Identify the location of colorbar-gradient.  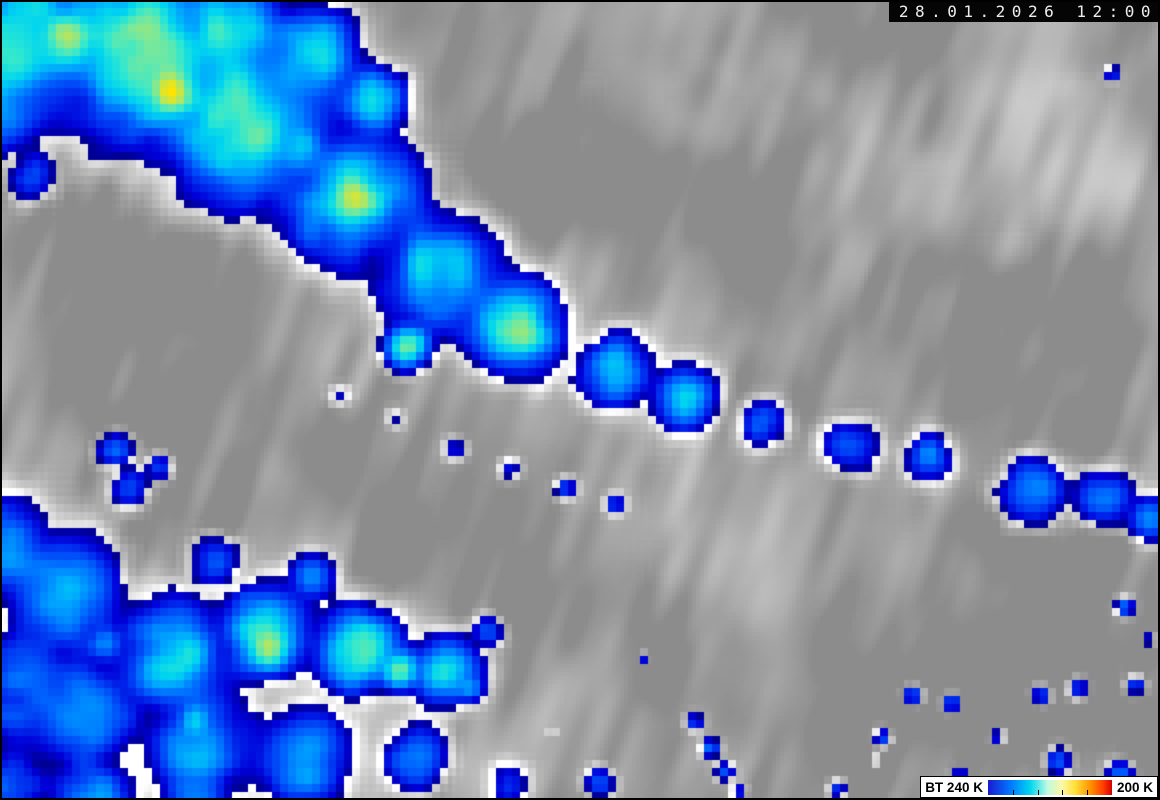
(1049, 787).